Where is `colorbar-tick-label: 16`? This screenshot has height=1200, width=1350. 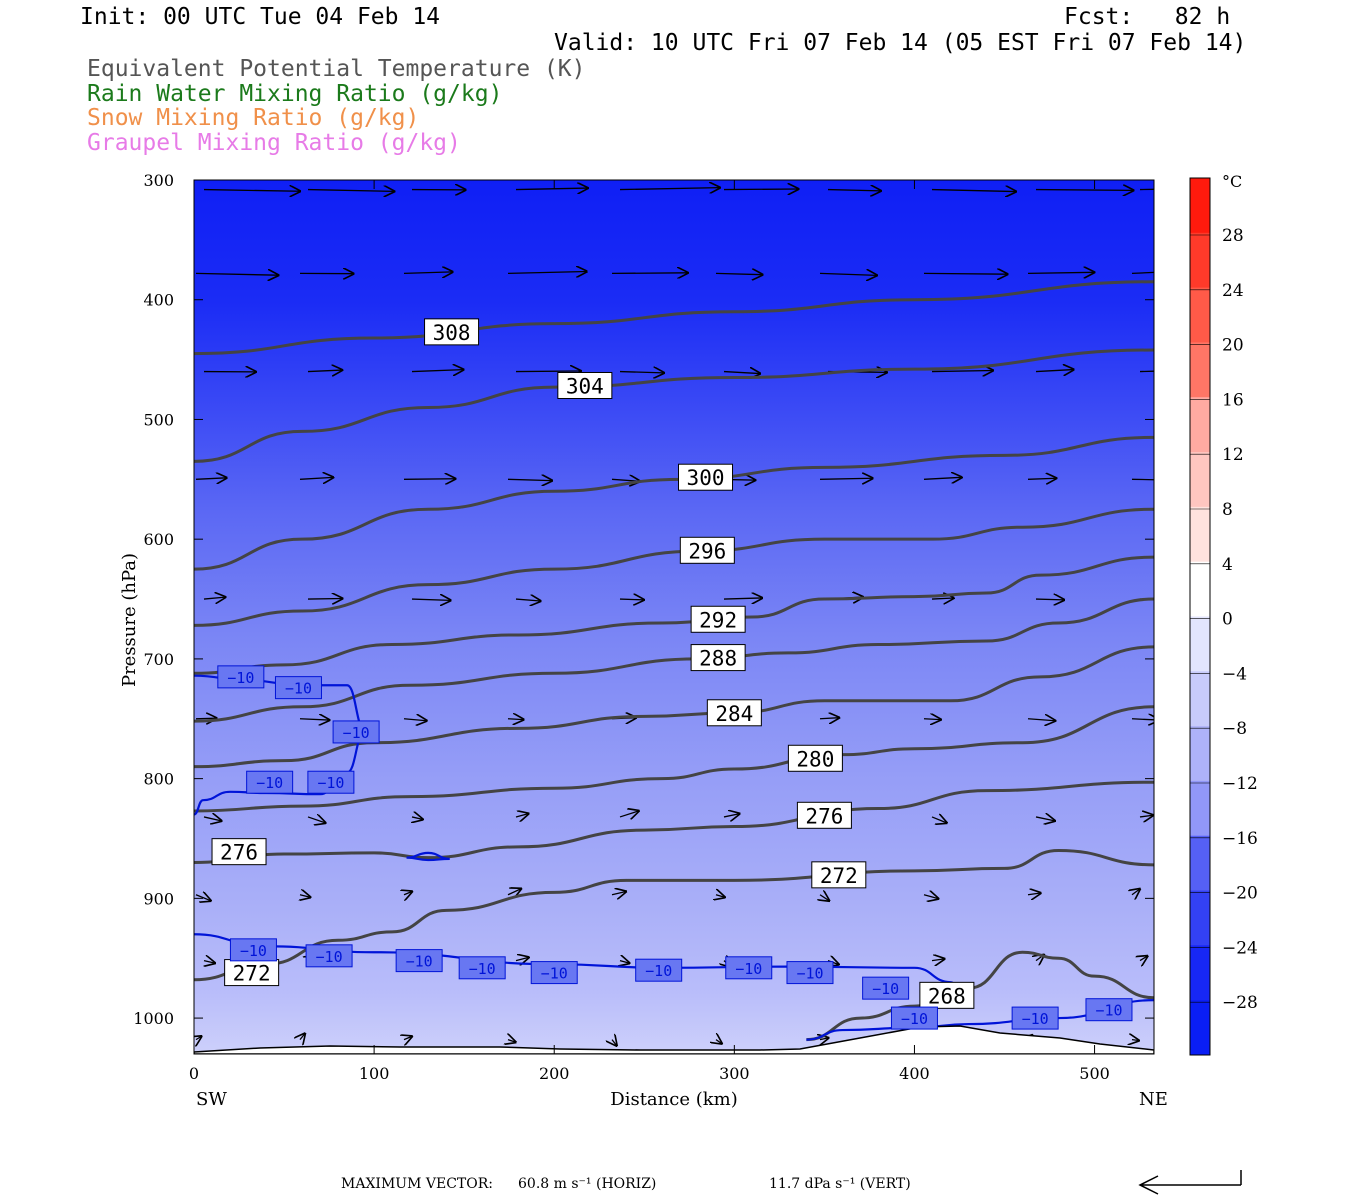
colorbar-tick-label: 16 is located at coordinates (1233, 400).